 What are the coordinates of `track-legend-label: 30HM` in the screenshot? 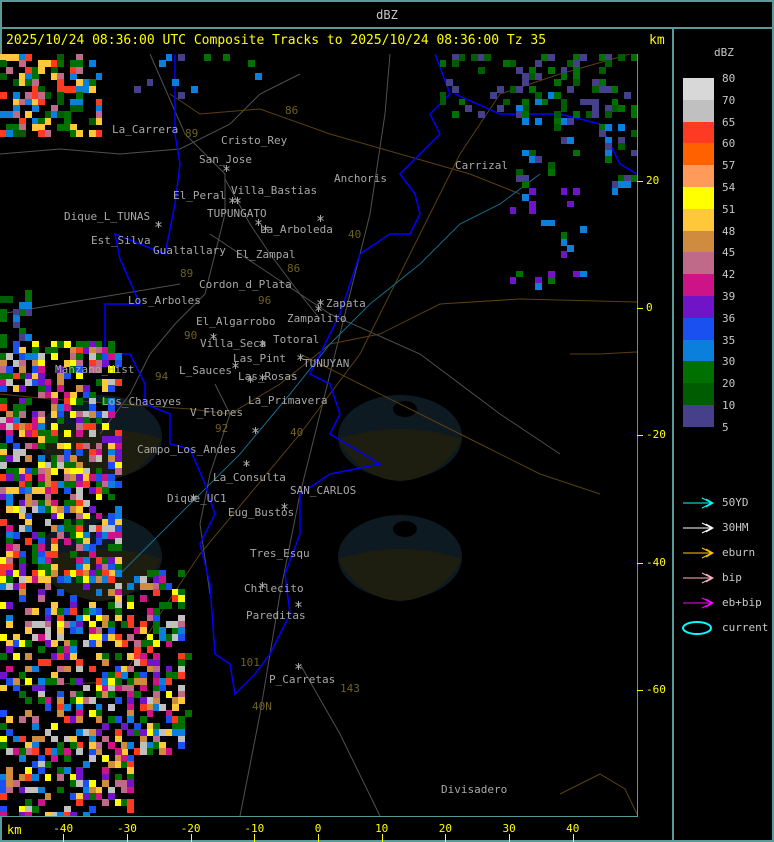 It's located at (735, 527).